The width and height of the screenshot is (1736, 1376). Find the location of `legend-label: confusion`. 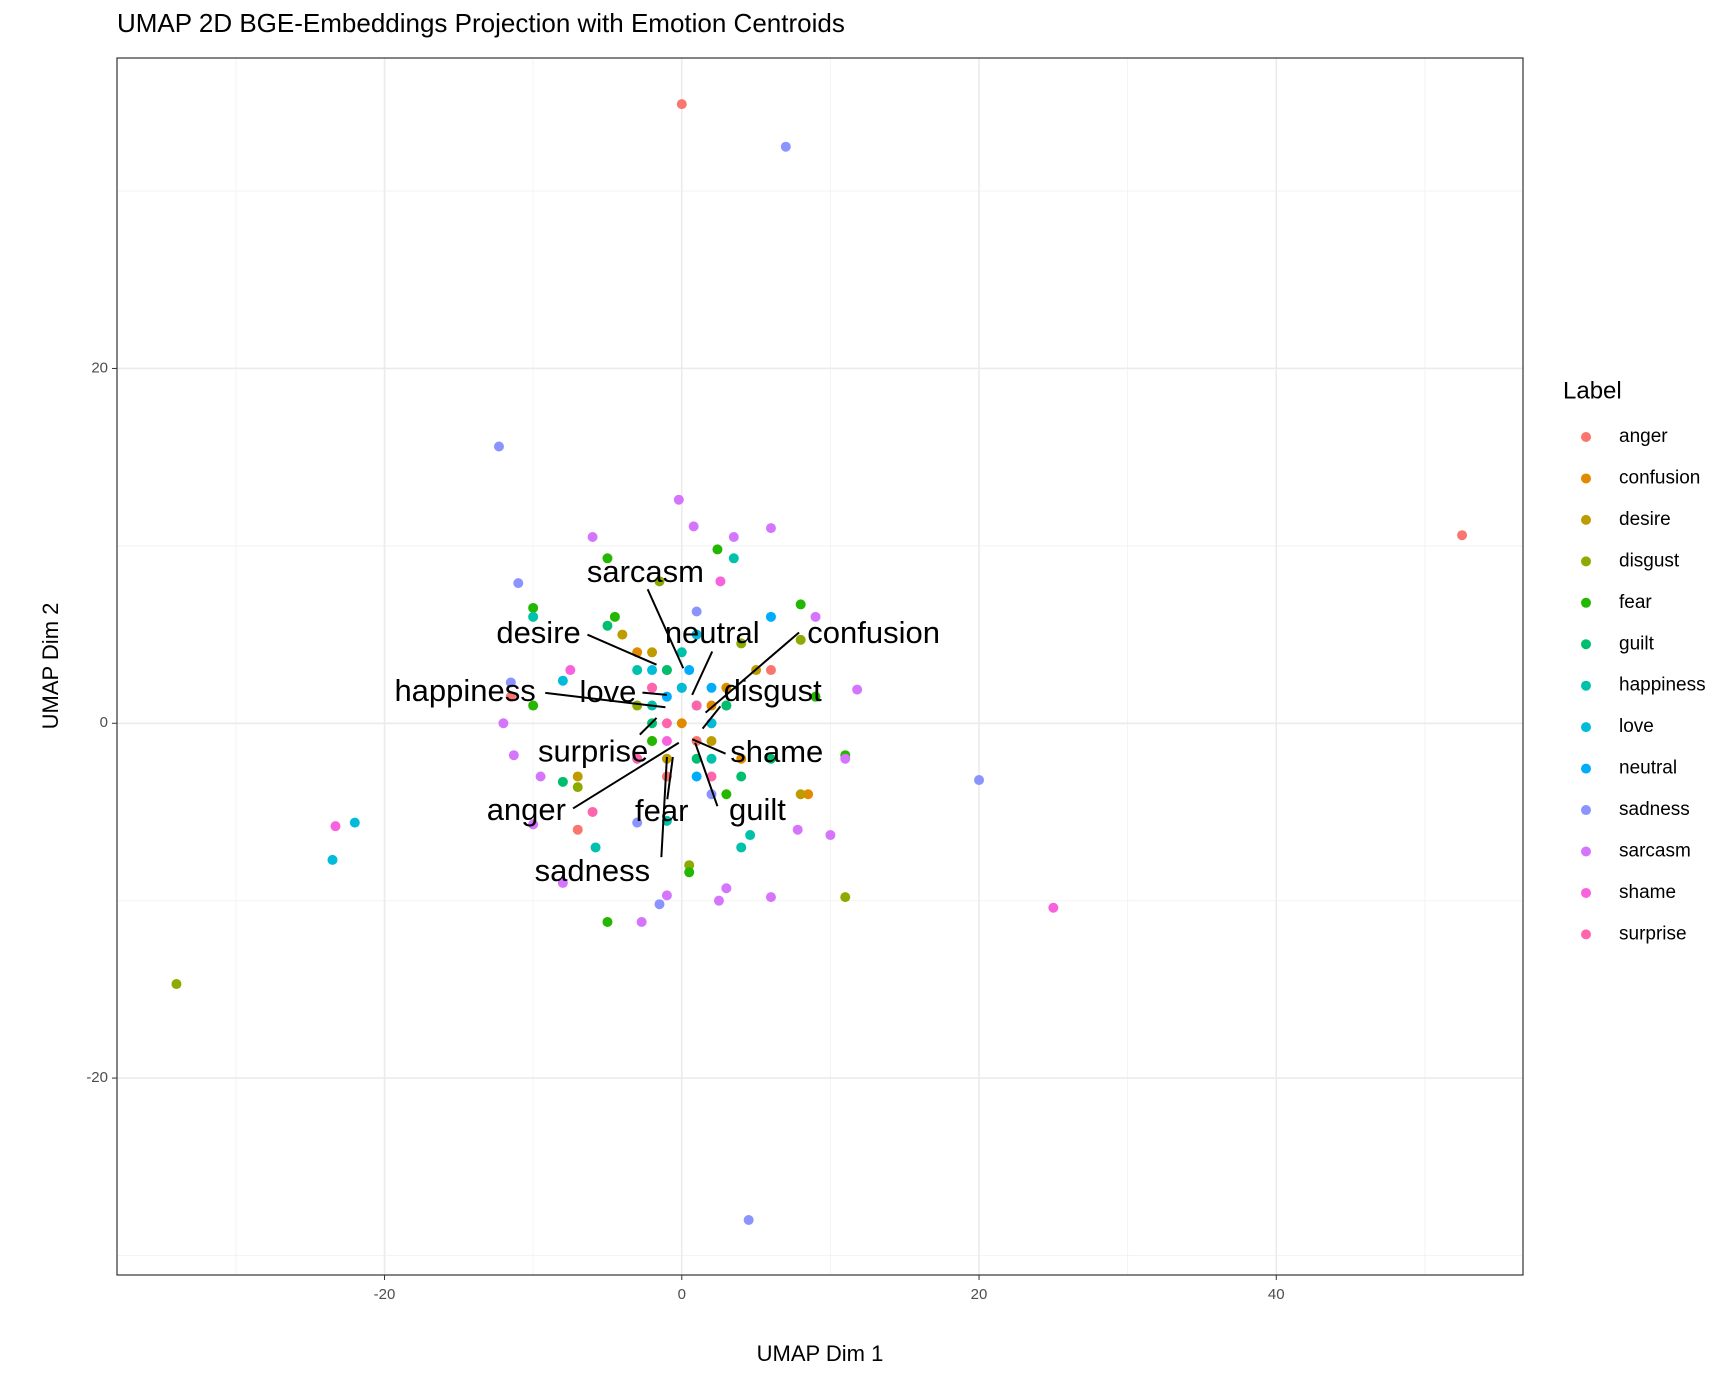

legend-label: confusion is located at coordinates (1659, 477).